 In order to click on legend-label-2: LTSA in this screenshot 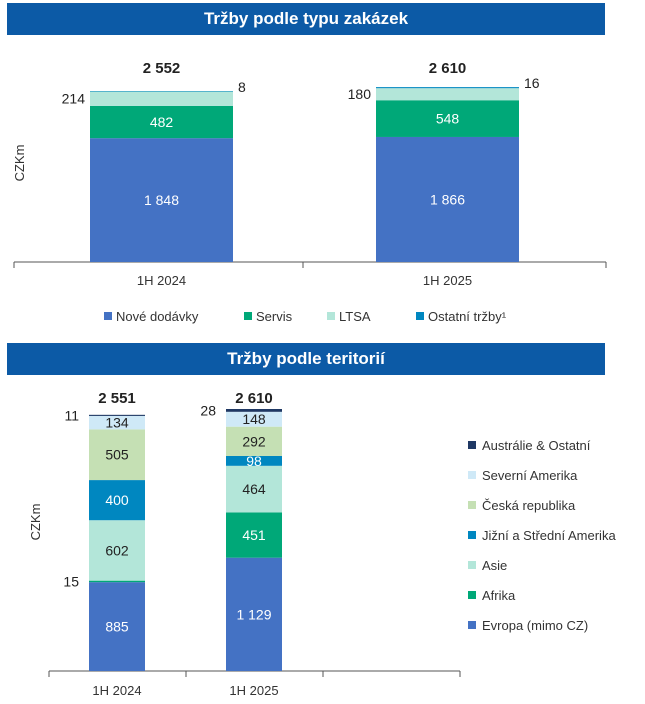, I will do `click(355, 316)`.